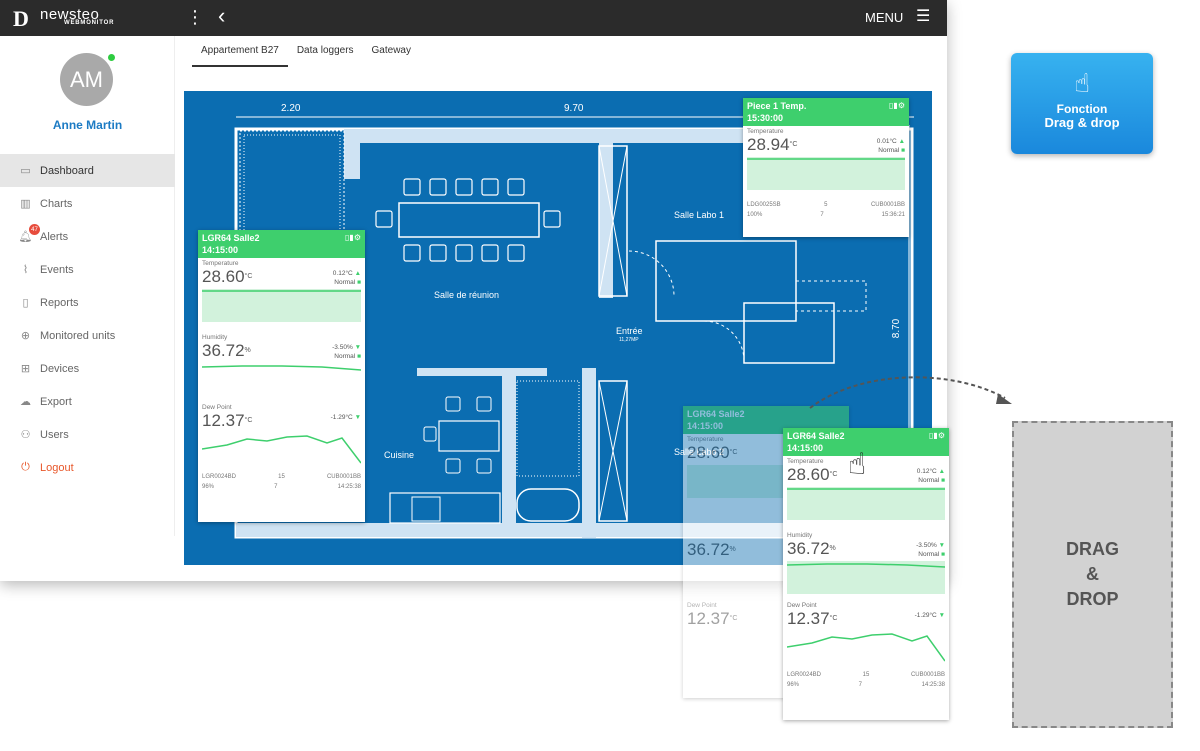 Image resolution: width=1200 pixels, height=751 pixels. I want to click on crosshair-icon: ⊕, so click(25, 336).